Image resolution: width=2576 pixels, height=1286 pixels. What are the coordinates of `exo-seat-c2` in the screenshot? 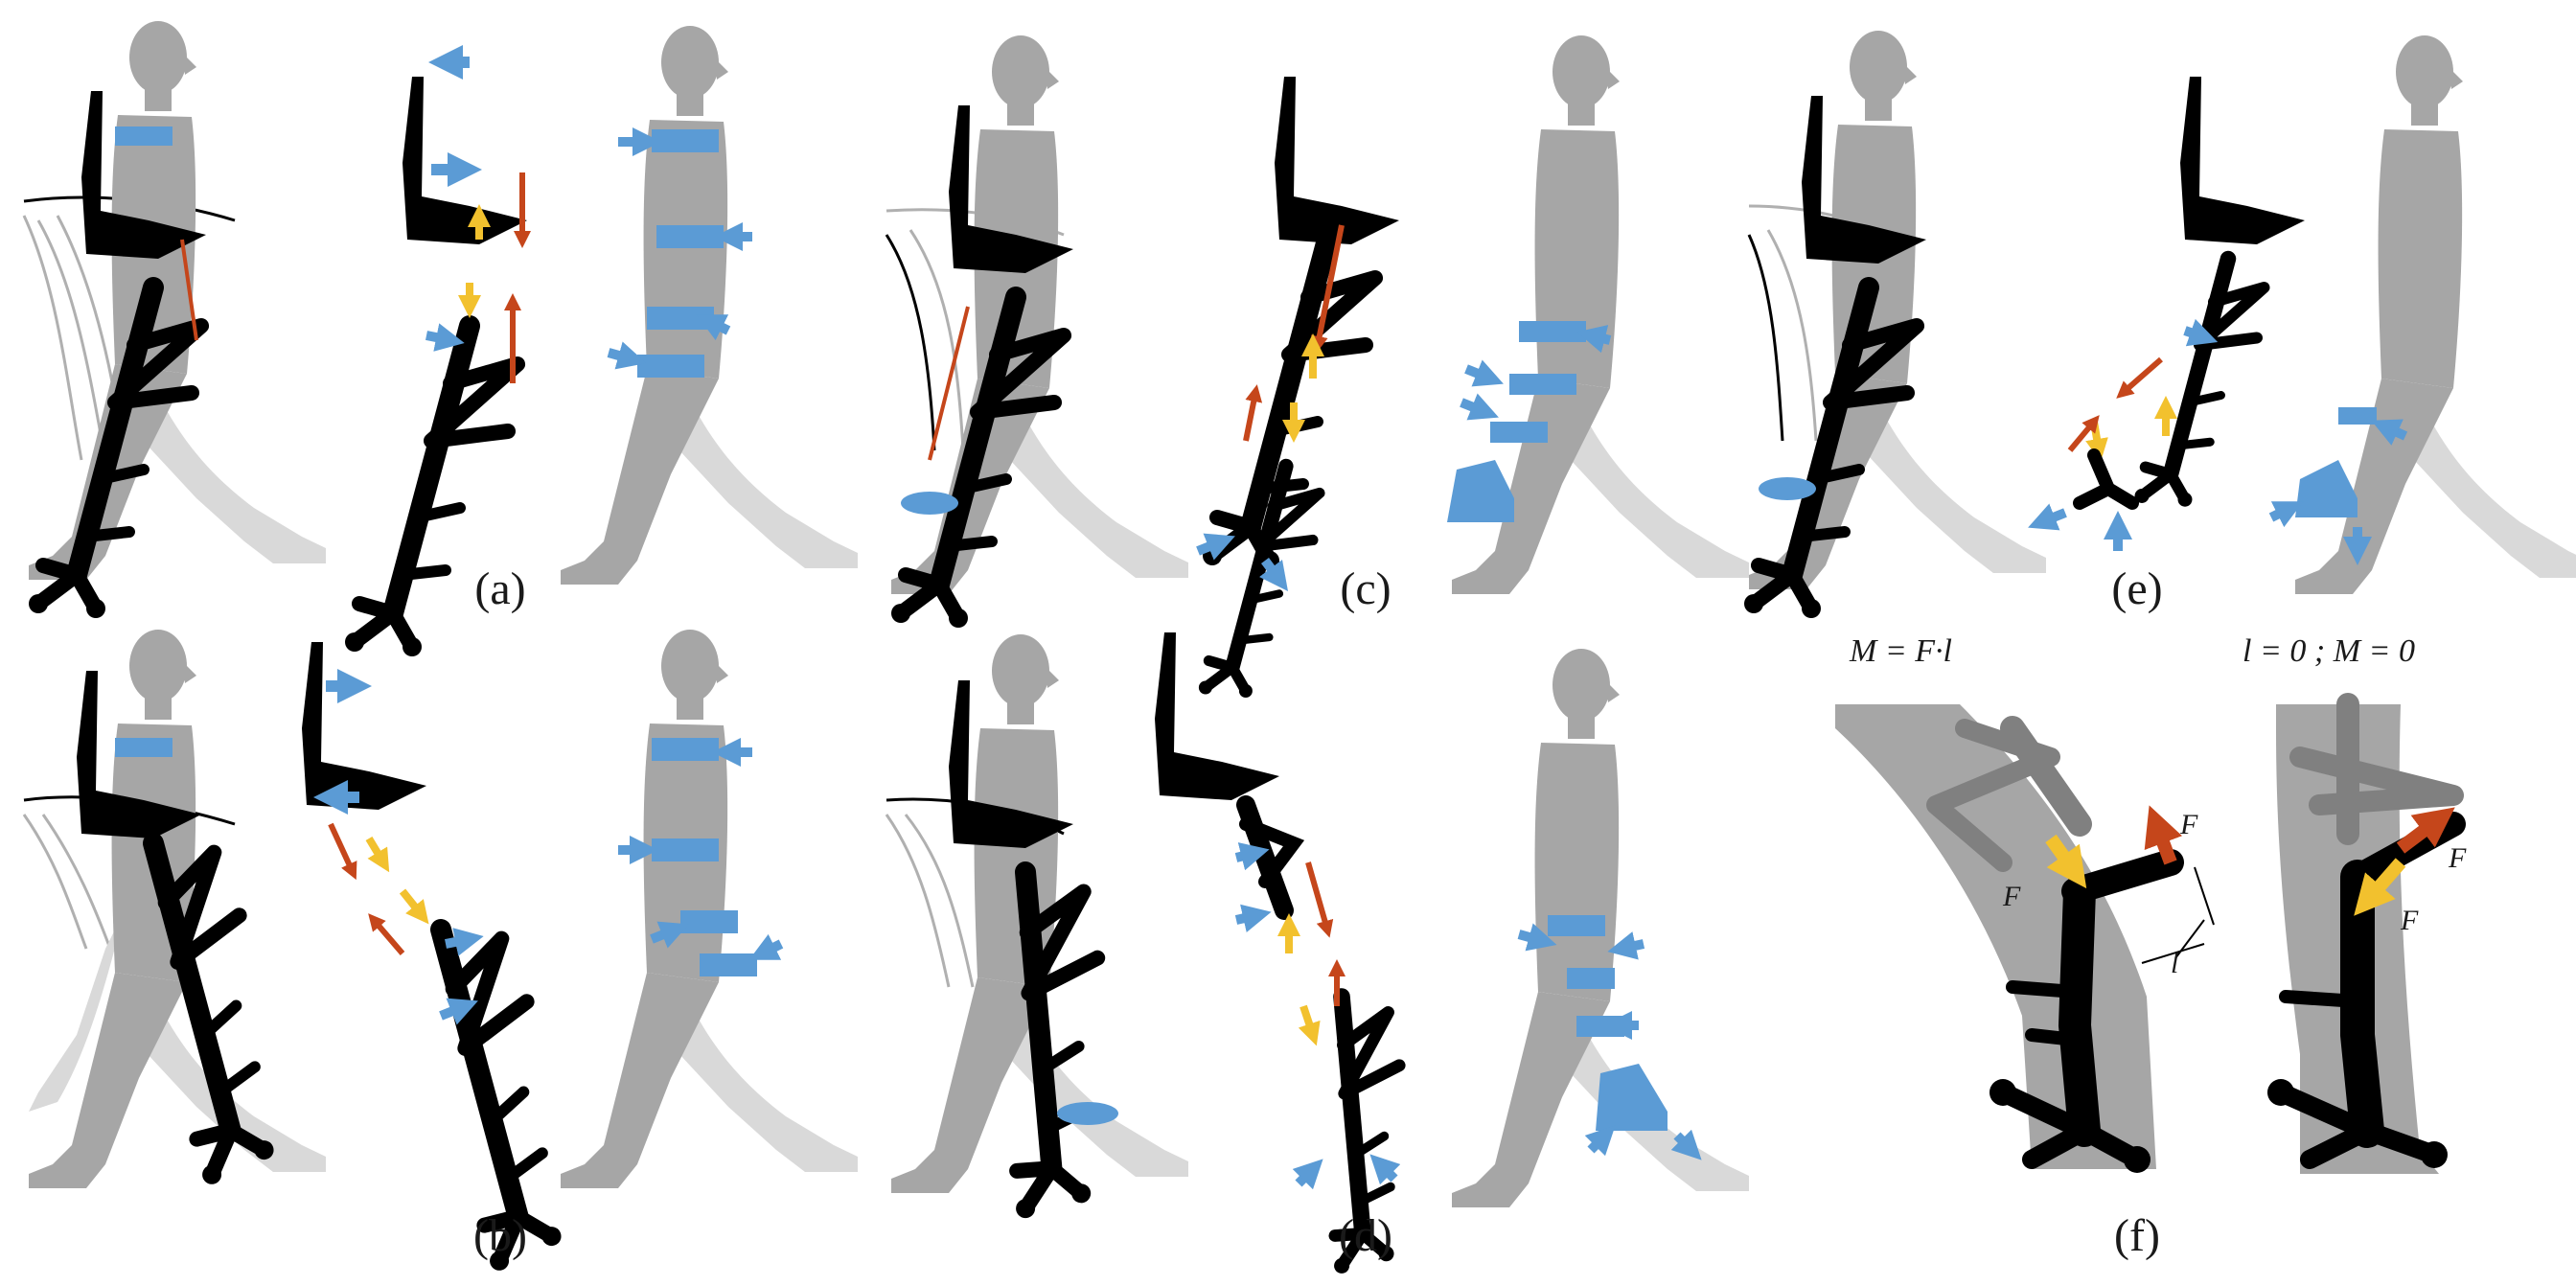 It's located at (1337, 160).